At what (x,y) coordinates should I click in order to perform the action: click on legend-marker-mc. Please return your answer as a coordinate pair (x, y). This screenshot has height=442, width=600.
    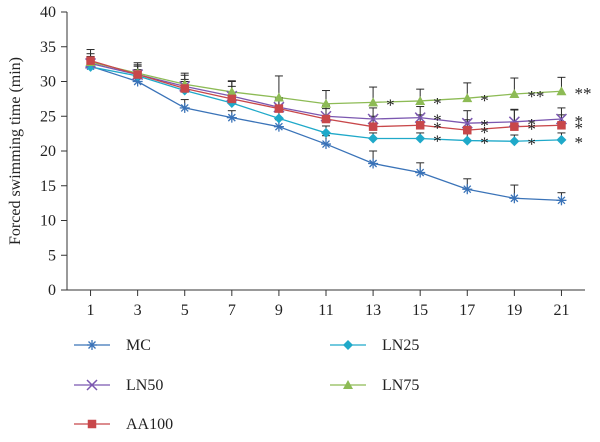
    Looking at the image, I should click on (92, 345).